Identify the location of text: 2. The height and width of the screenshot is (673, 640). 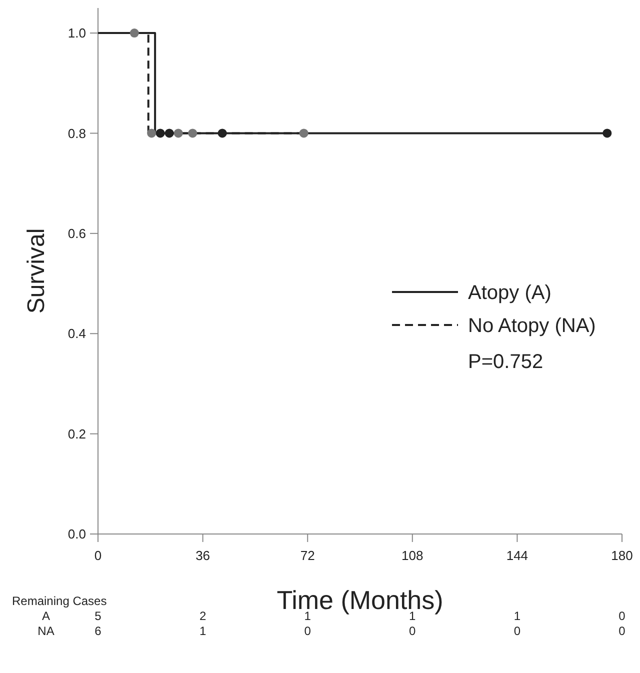
(202, 616).